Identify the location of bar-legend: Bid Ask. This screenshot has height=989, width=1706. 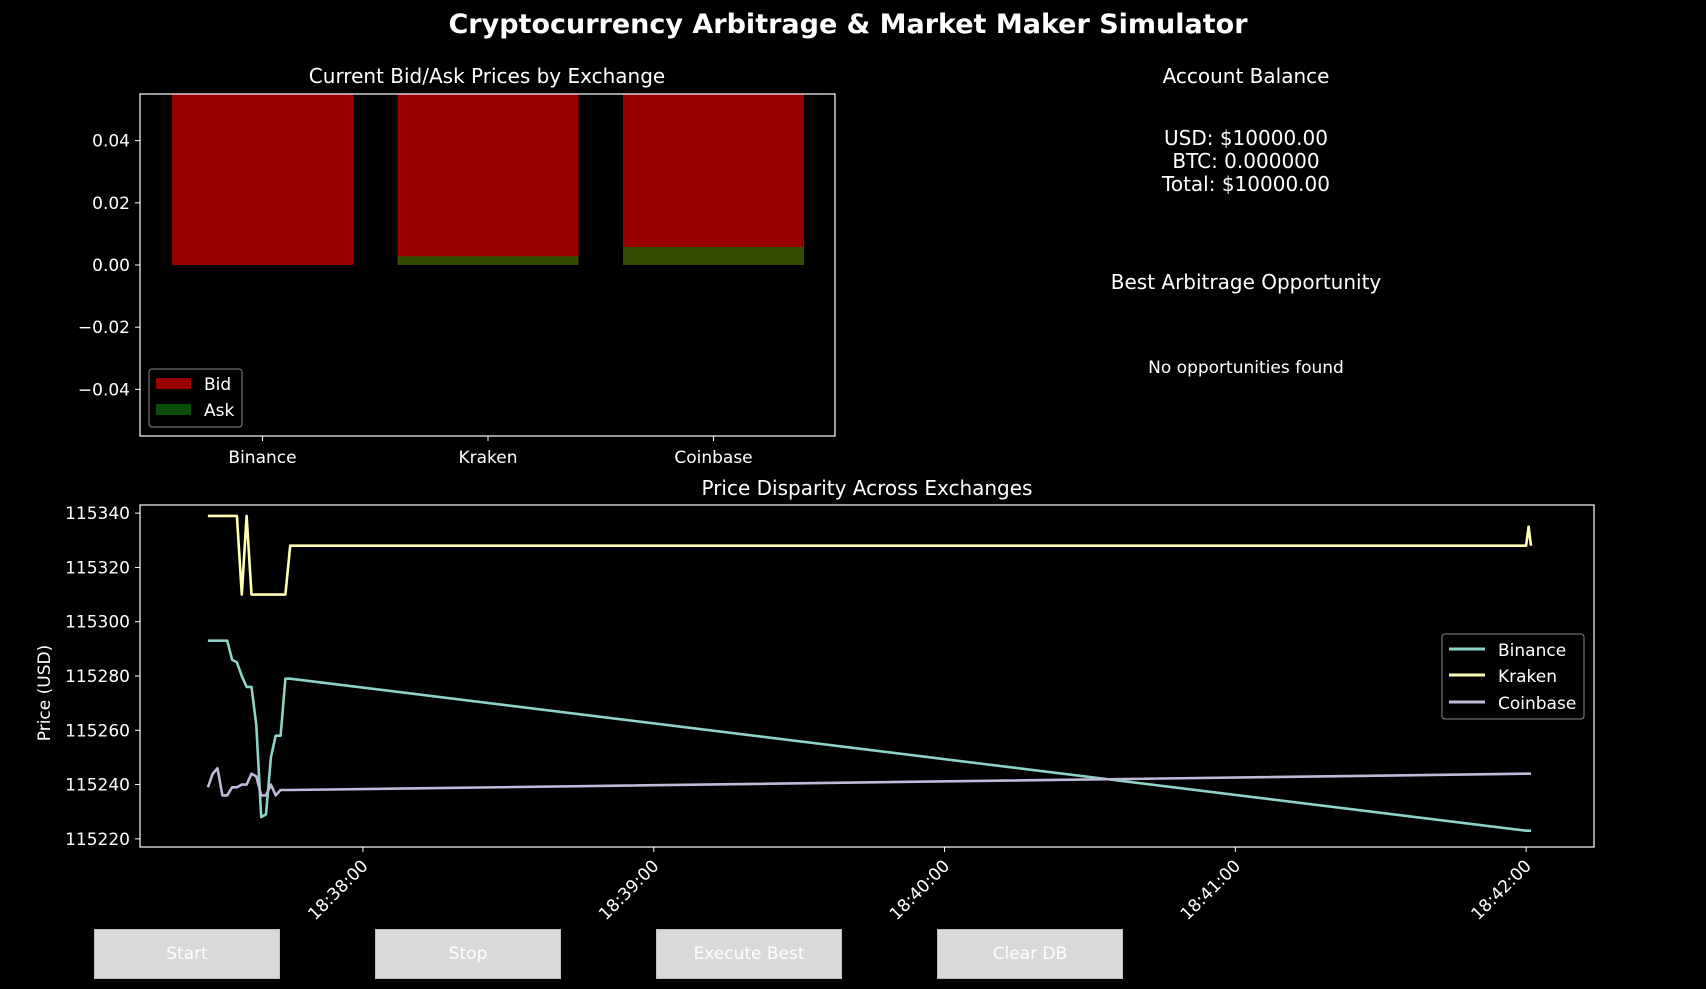
(195, 398).